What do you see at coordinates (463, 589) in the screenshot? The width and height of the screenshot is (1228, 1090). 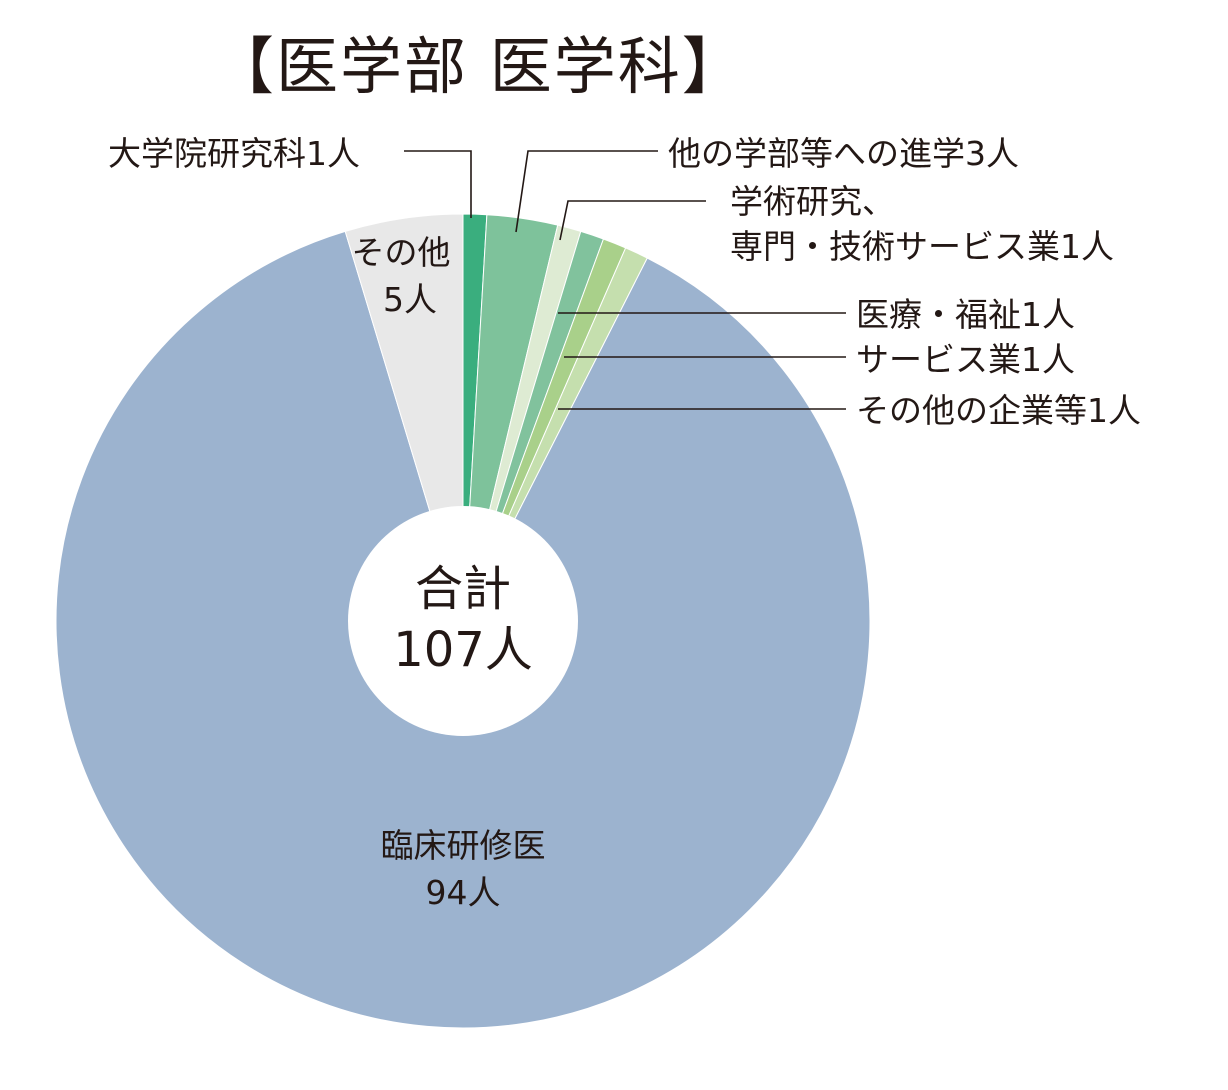 I see `center-label-total-word: 合計` at bounding box center [463, 589].